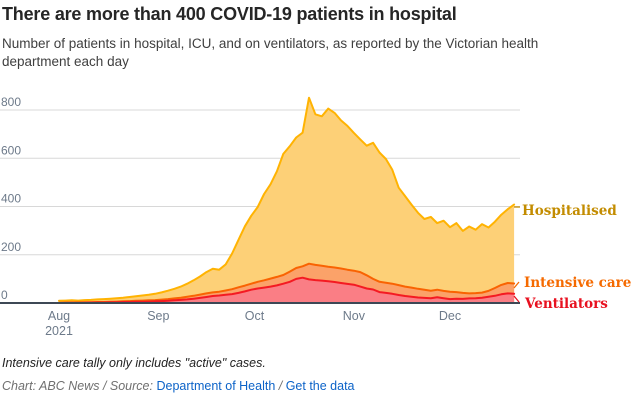 The height and width of the screenshot is (400, 638). I want to click on series-label-ventilators: Ventilators, so click(566, 304).